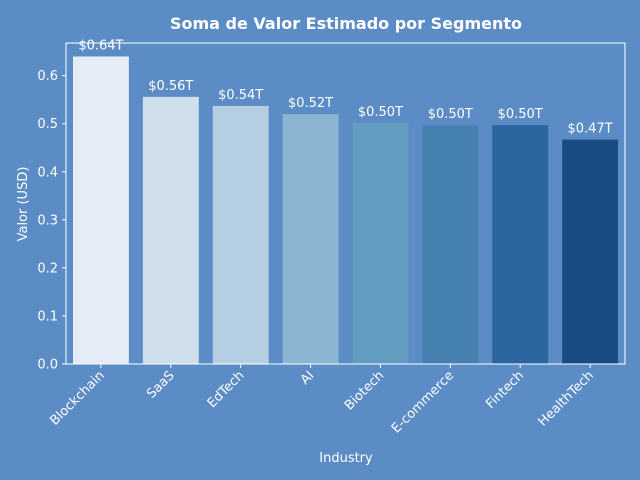 This screenshot has height=480, width=640. What do you see at coordinates (77, 398) in the screenshot?
I see `x-tick-label: Blockchain` at bounding box center [77, 398].